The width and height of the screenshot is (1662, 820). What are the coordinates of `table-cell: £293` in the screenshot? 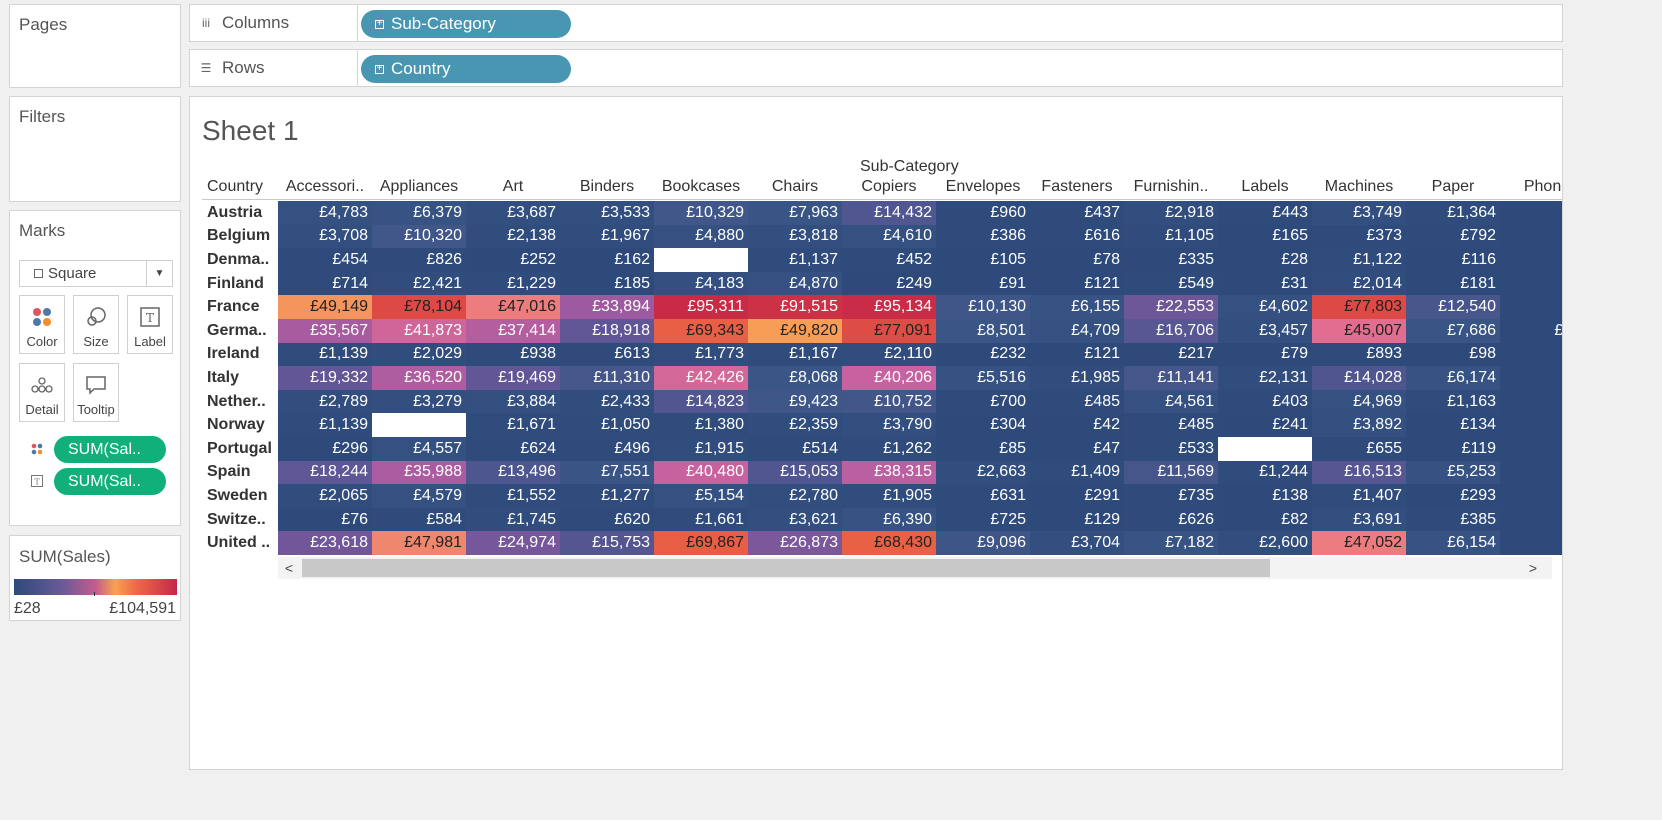 It's located at (1453, 496).